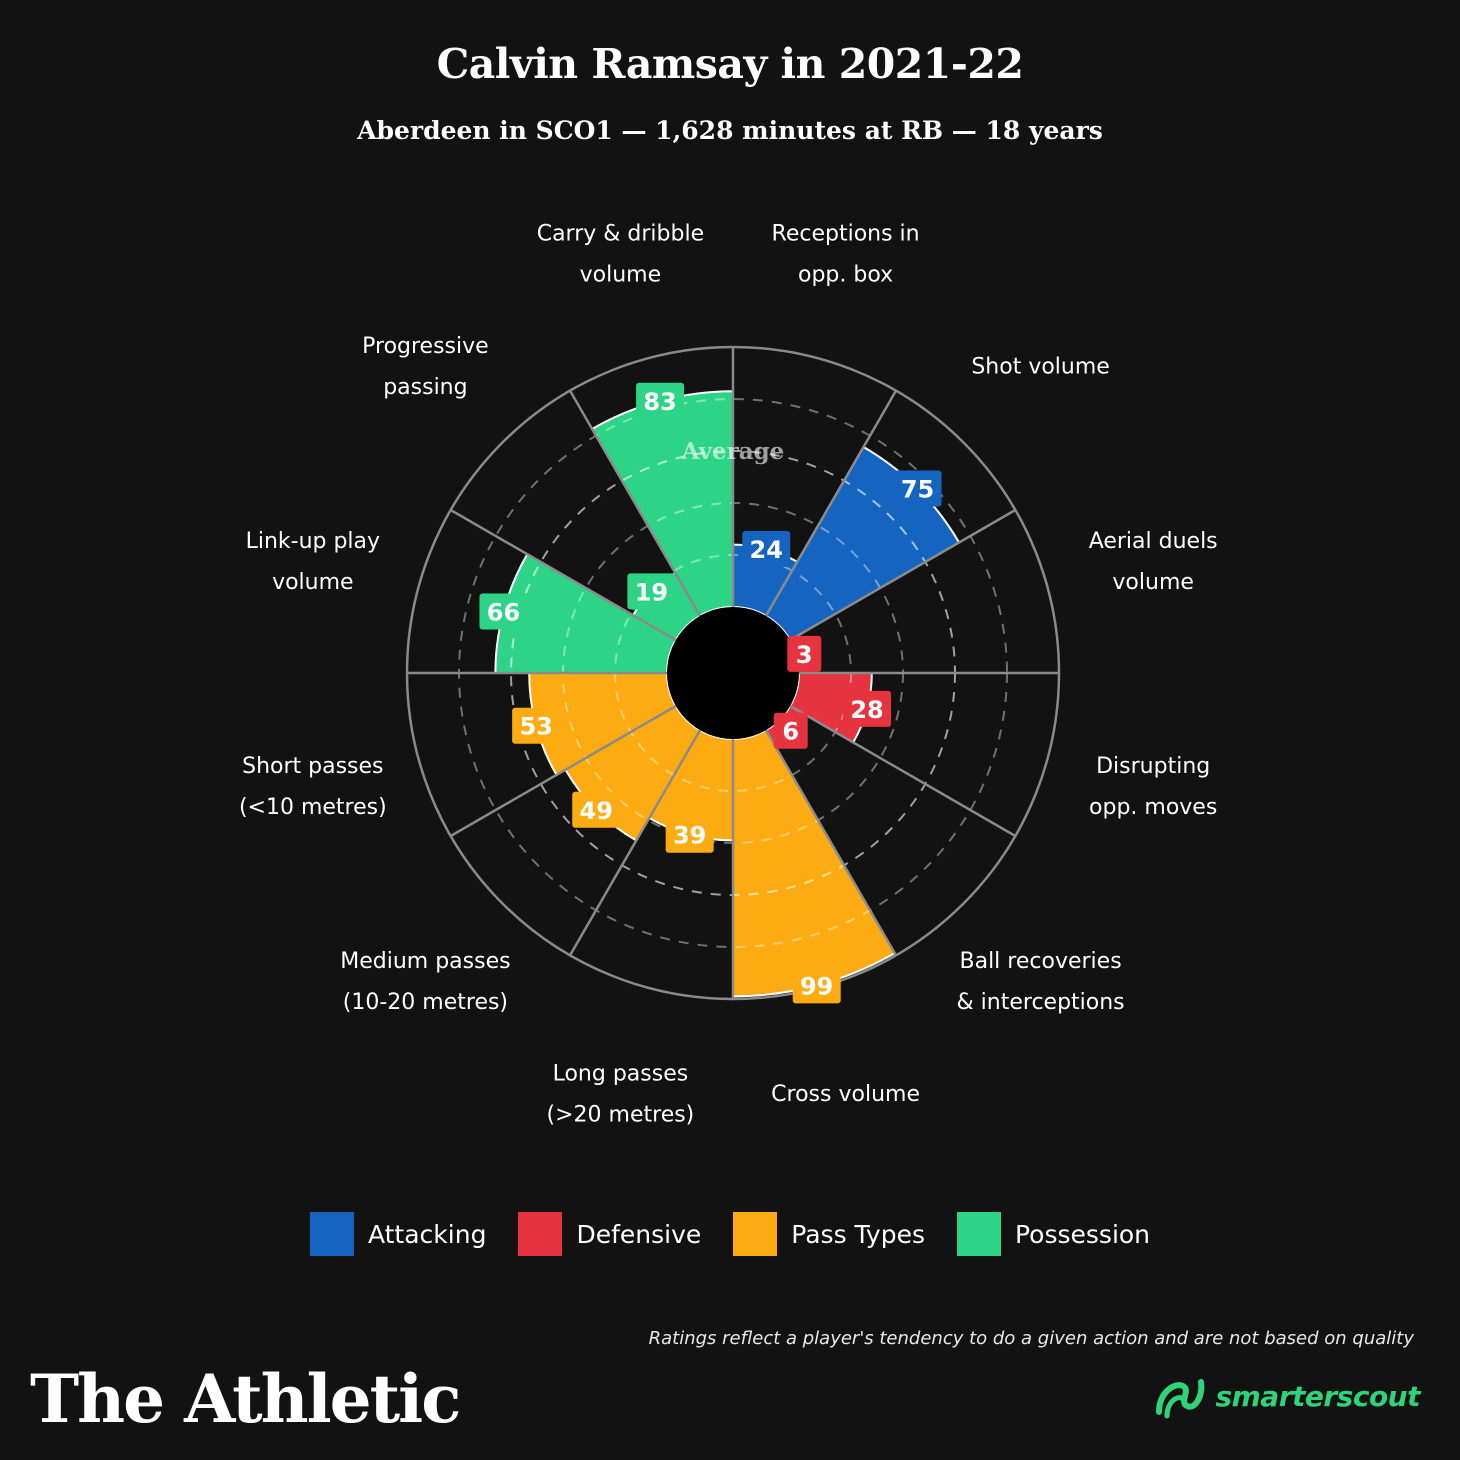 Image resolution: width=1460 pixels, height=1460 pixels. I want to click on value-label-text: 66, so click(503, 613).